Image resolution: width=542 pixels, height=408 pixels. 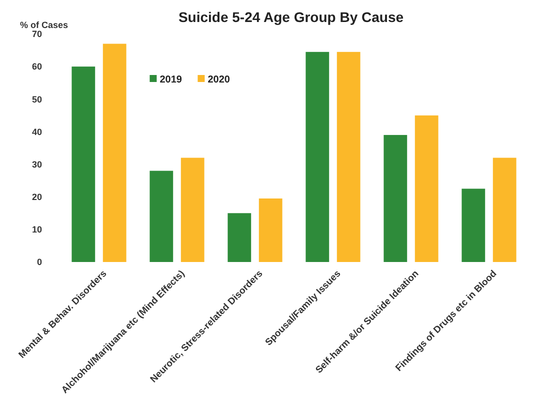 What do you see at coordinates (37, 99) in the screenshot?
I see `y-tick-label: 50` at bounding box center [37, 99].